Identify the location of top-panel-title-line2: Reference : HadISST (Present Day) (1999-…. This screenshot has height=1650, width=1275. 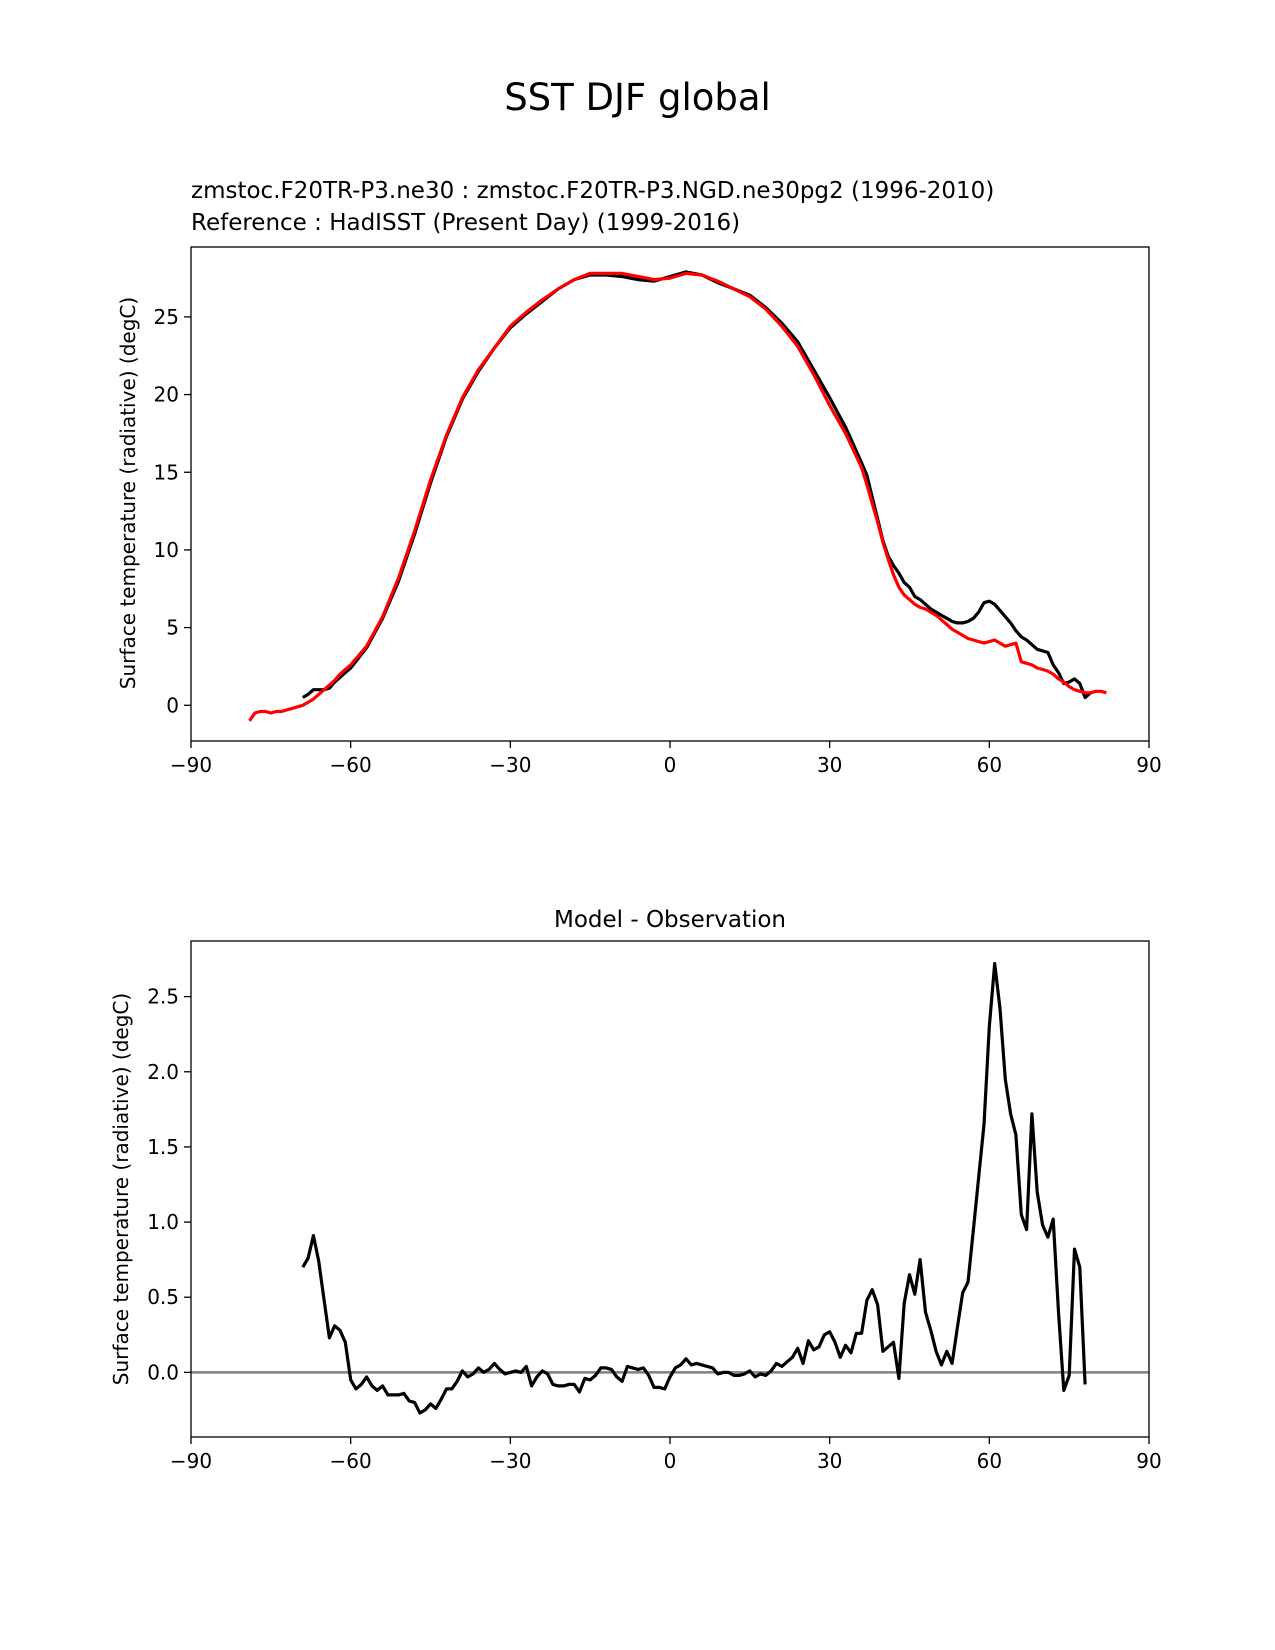
(465, 223).